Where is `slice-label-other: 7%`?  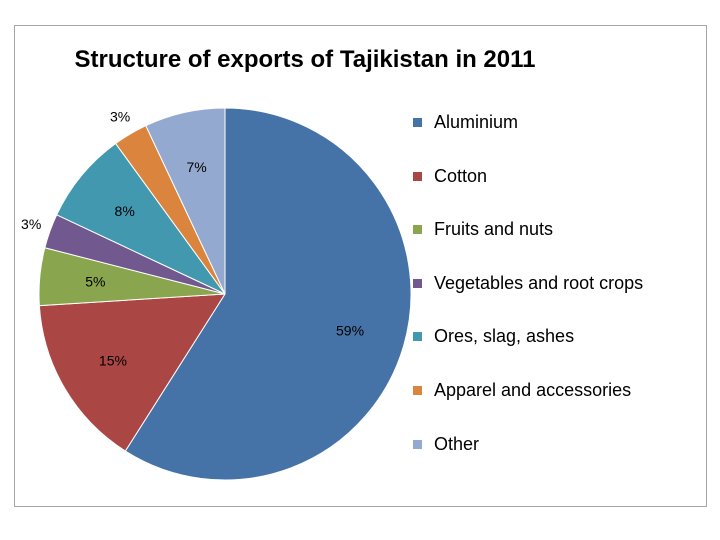
slice-label-other: 7% is located at coordinates (196, 167).